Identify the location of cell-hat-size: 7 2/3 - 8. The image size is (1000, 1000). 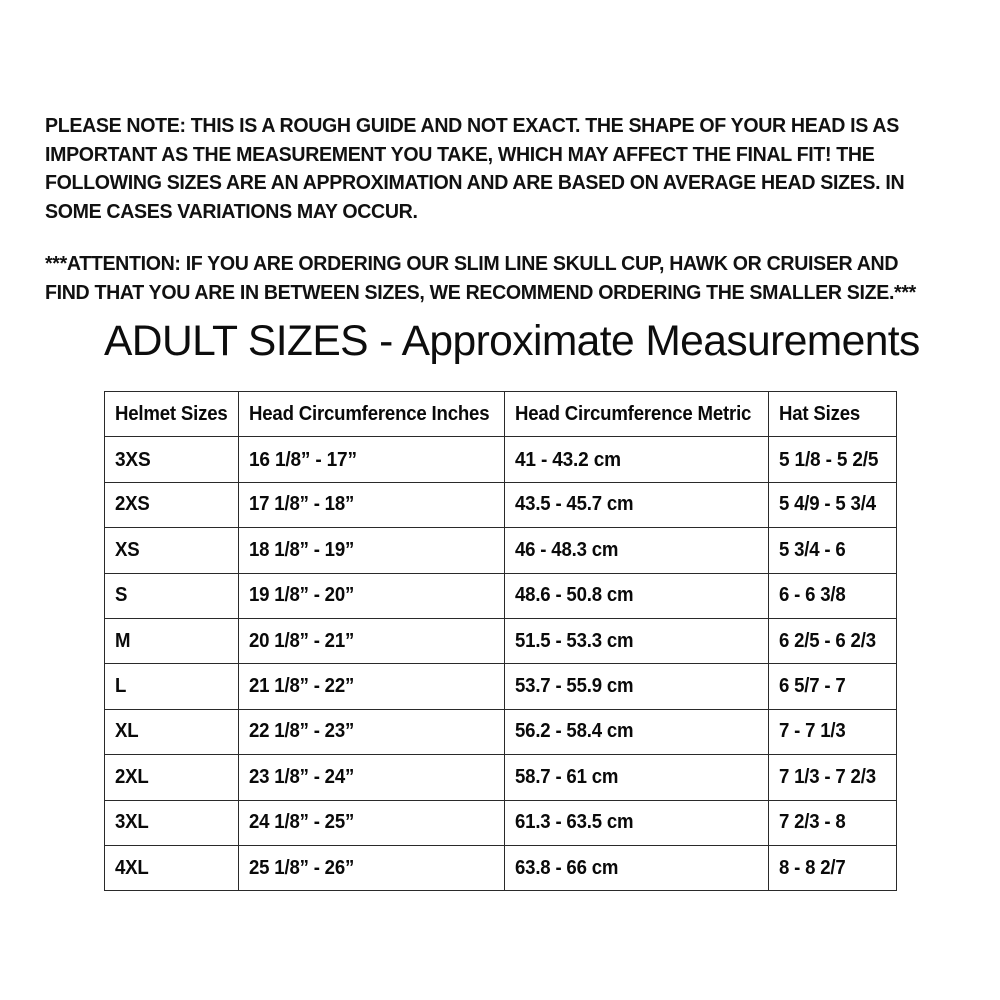
(832, 822).